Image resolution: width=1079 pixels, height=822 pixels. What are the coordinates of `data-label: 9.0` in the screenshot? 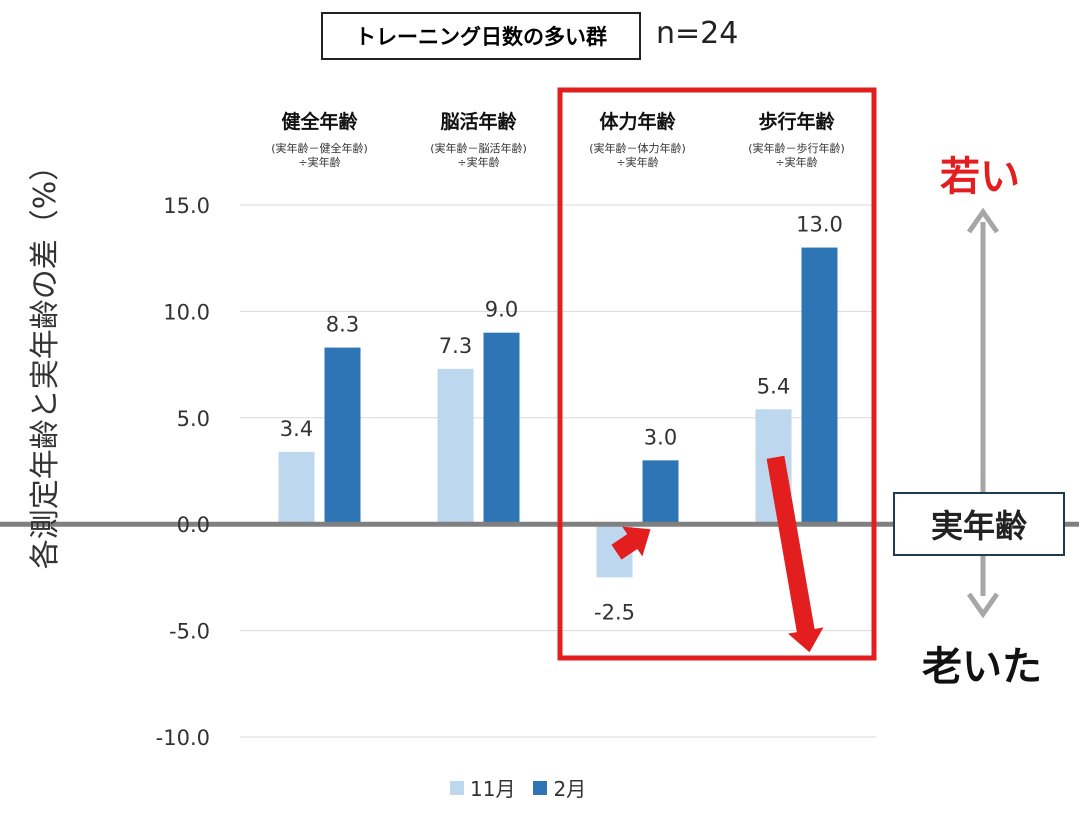 It's located at (501, 310).